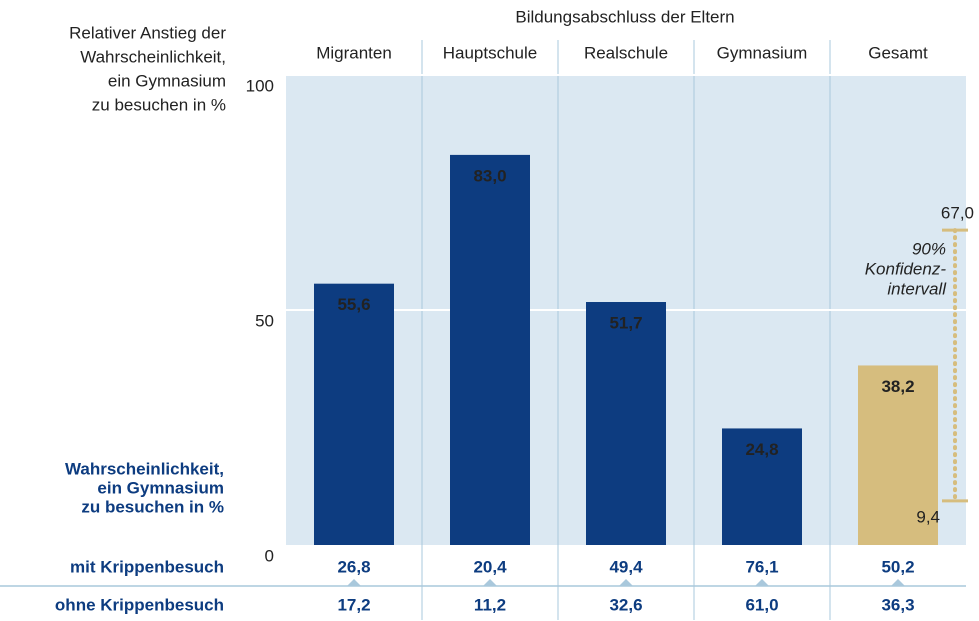 The image size is (979, 621). I want to click on ci-value-label: 67,0, so click(957, 213).